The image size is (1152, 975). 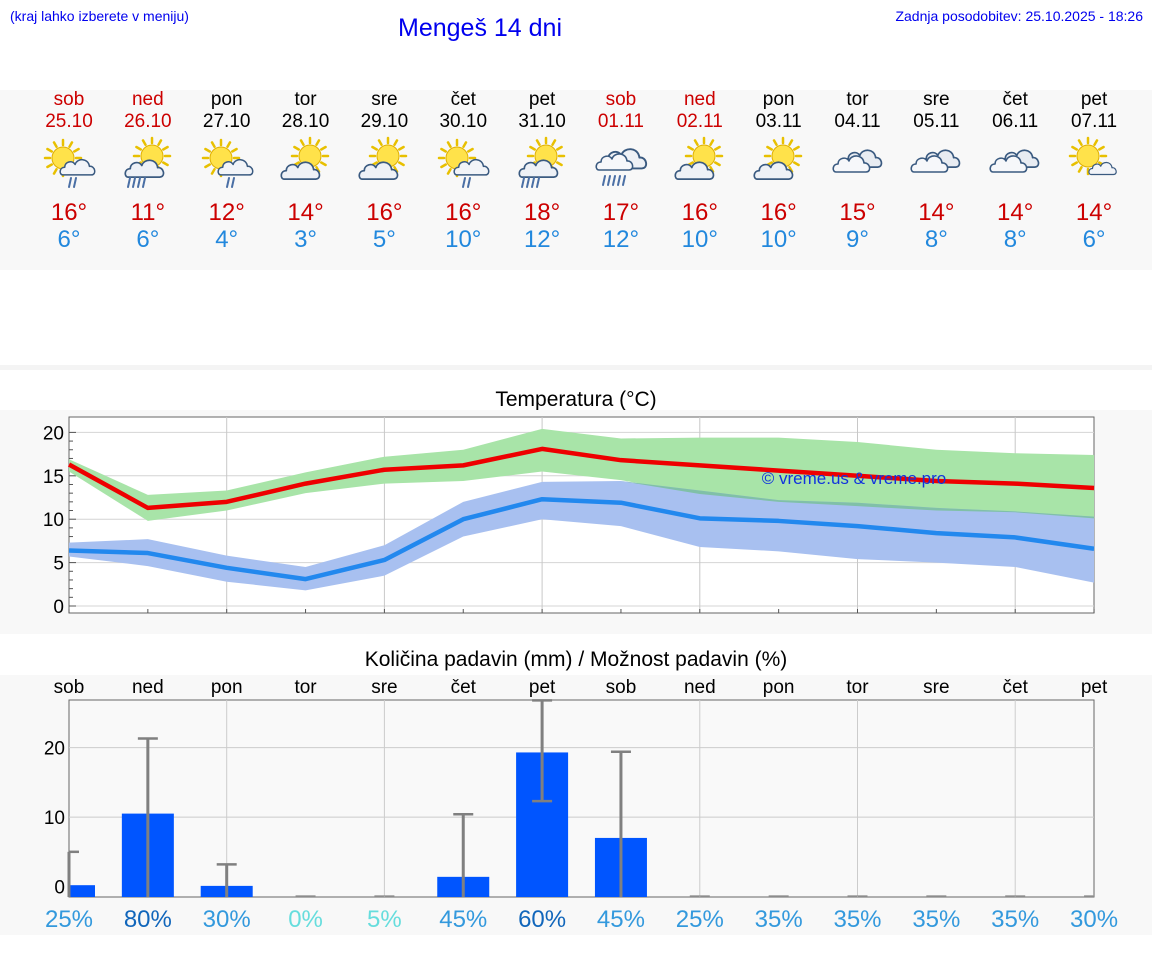 I want to click on day-date: 07.11, so click(x=1094, y=121).